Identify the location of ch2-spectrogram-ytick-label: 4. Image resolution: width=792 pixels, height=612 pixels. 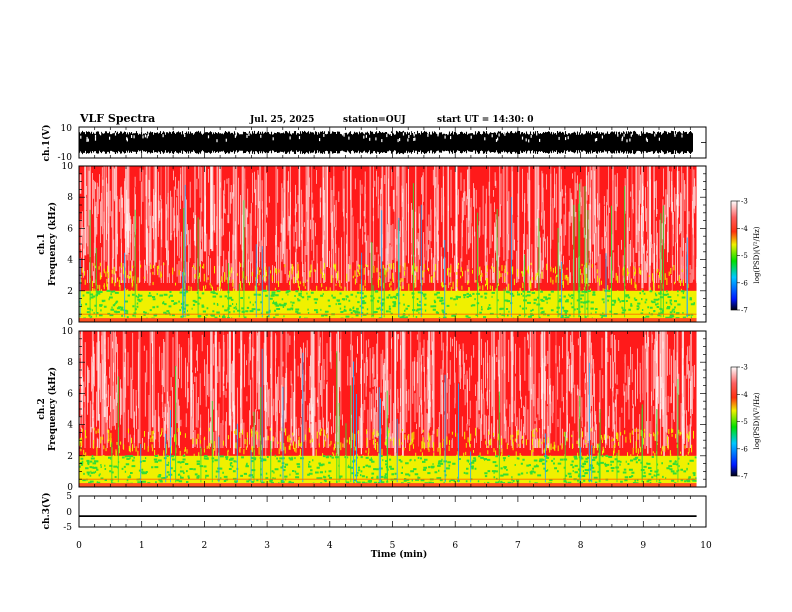
(70, 426).